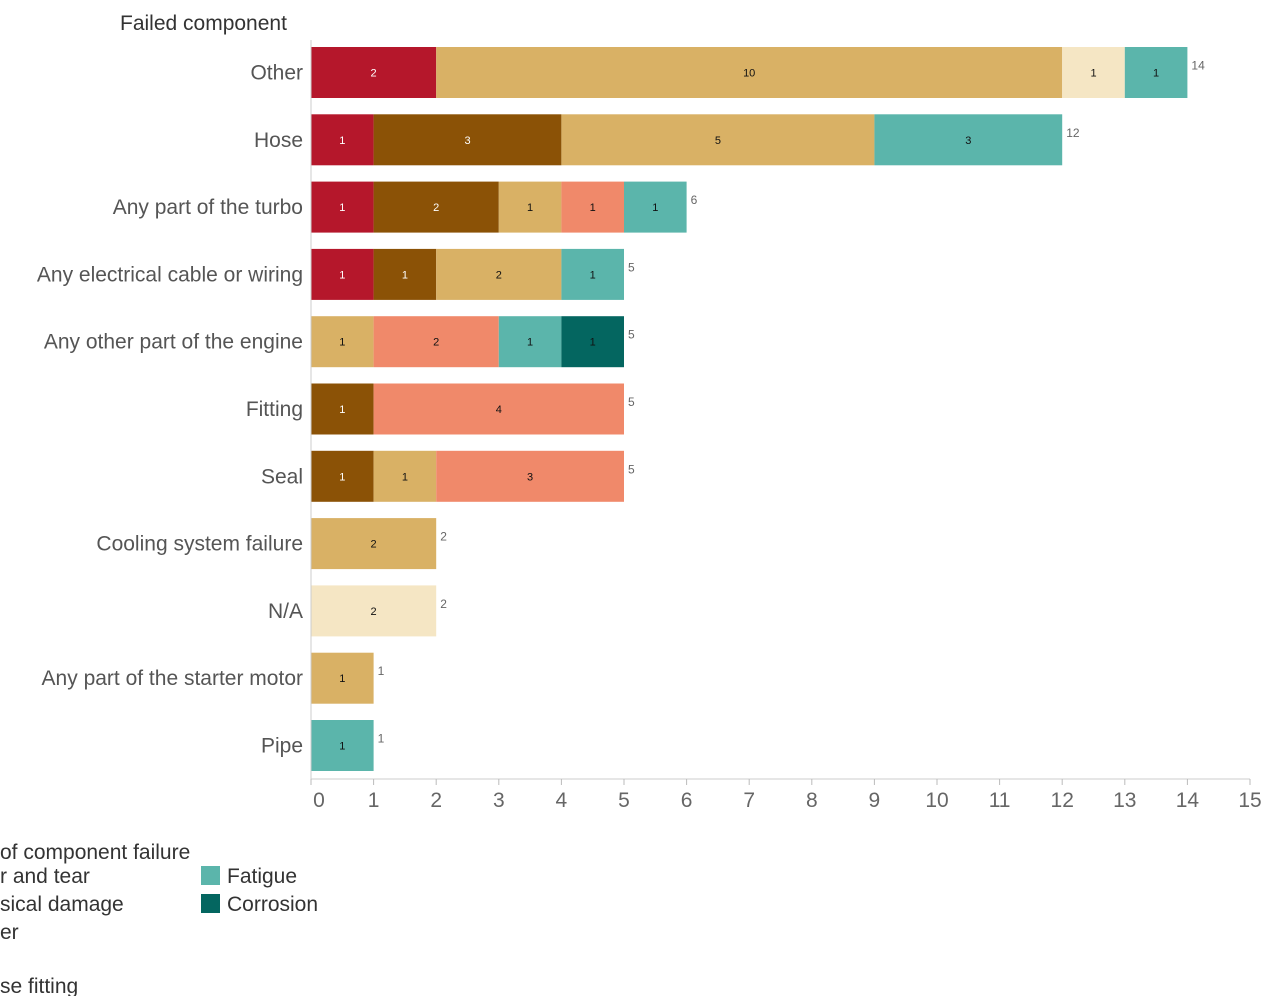  What do you see at coordinates (875, 800) in the screenshot?
I see `x-tick-label: 9` at bounding box center [875, 800].